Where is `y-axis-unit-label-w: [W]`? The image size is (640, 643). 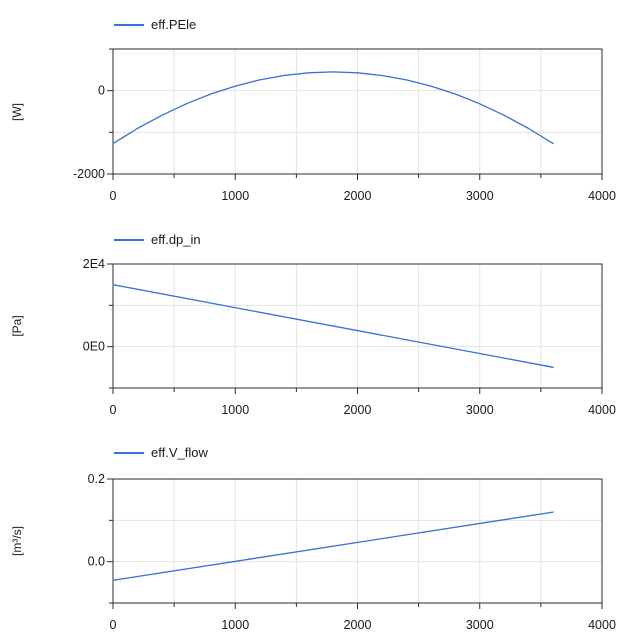
y-axis-unit-label-w: [W] is located at coordinates (17, 112).